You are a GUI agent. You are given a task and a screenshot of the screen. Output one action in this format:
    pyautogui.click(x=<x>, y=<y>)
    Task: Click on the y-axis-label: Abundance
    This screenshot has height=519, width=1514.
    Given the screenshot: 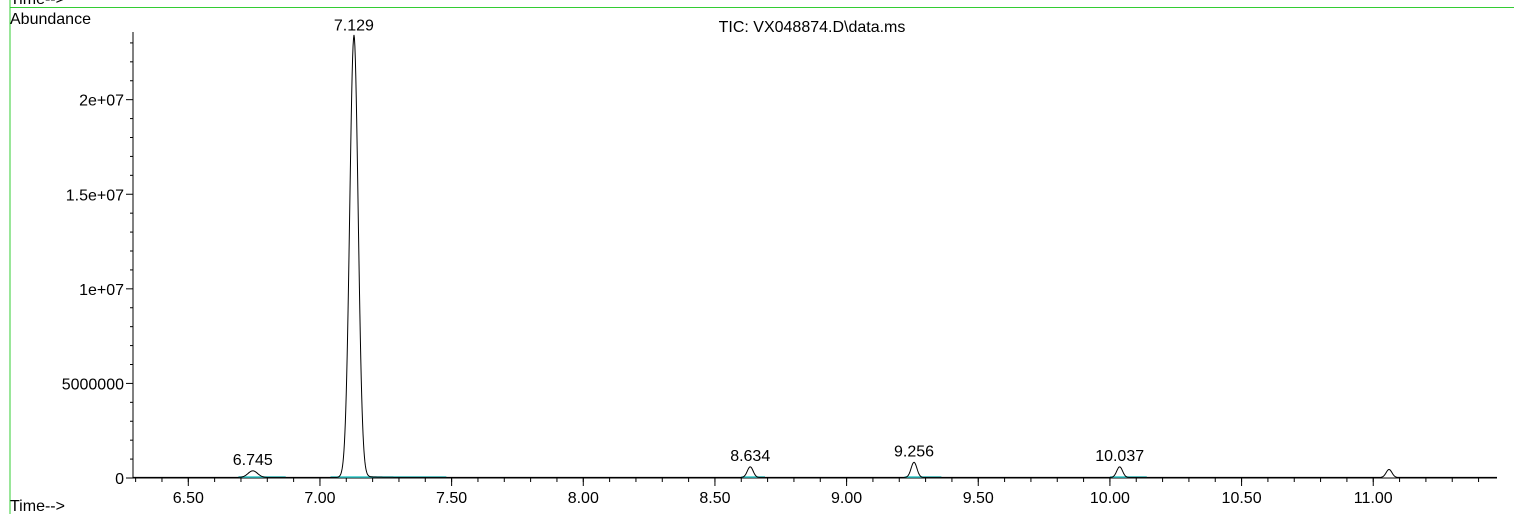 What is the action you would take?
    pyautogui.click(x=50, y=19)
    